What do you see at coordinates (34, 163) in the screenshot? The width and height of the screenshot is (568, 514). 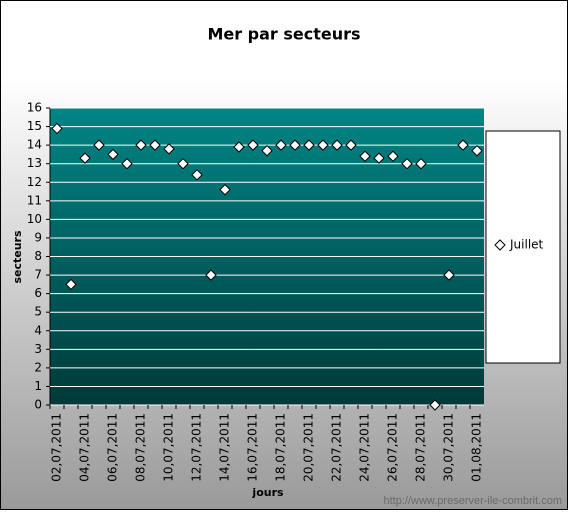 I see `y-tick-label: 13` at bounding box center [34, 163].